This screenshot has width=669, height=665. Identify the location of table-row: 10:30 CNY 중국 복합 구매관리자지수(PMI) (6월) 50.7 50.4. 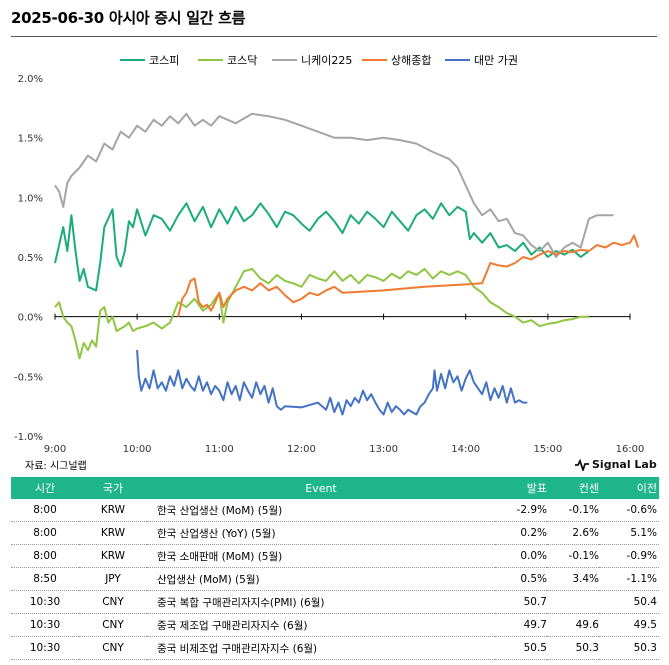
(335, 602).